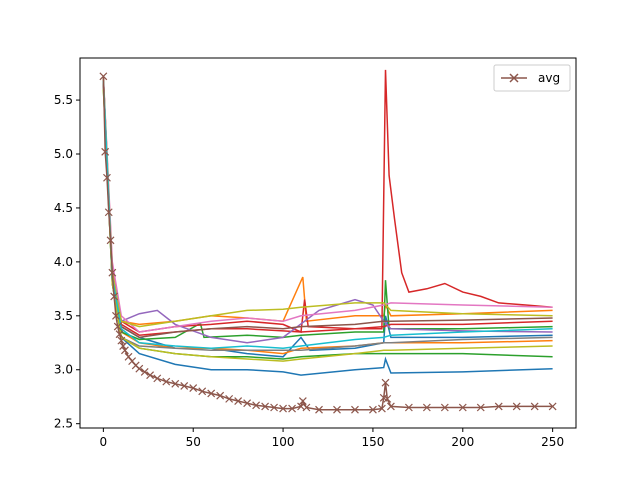  Describe the element at coordinates (63, 370) in the screenshot. I see `y-tick-label-3: 3.0` at that location.